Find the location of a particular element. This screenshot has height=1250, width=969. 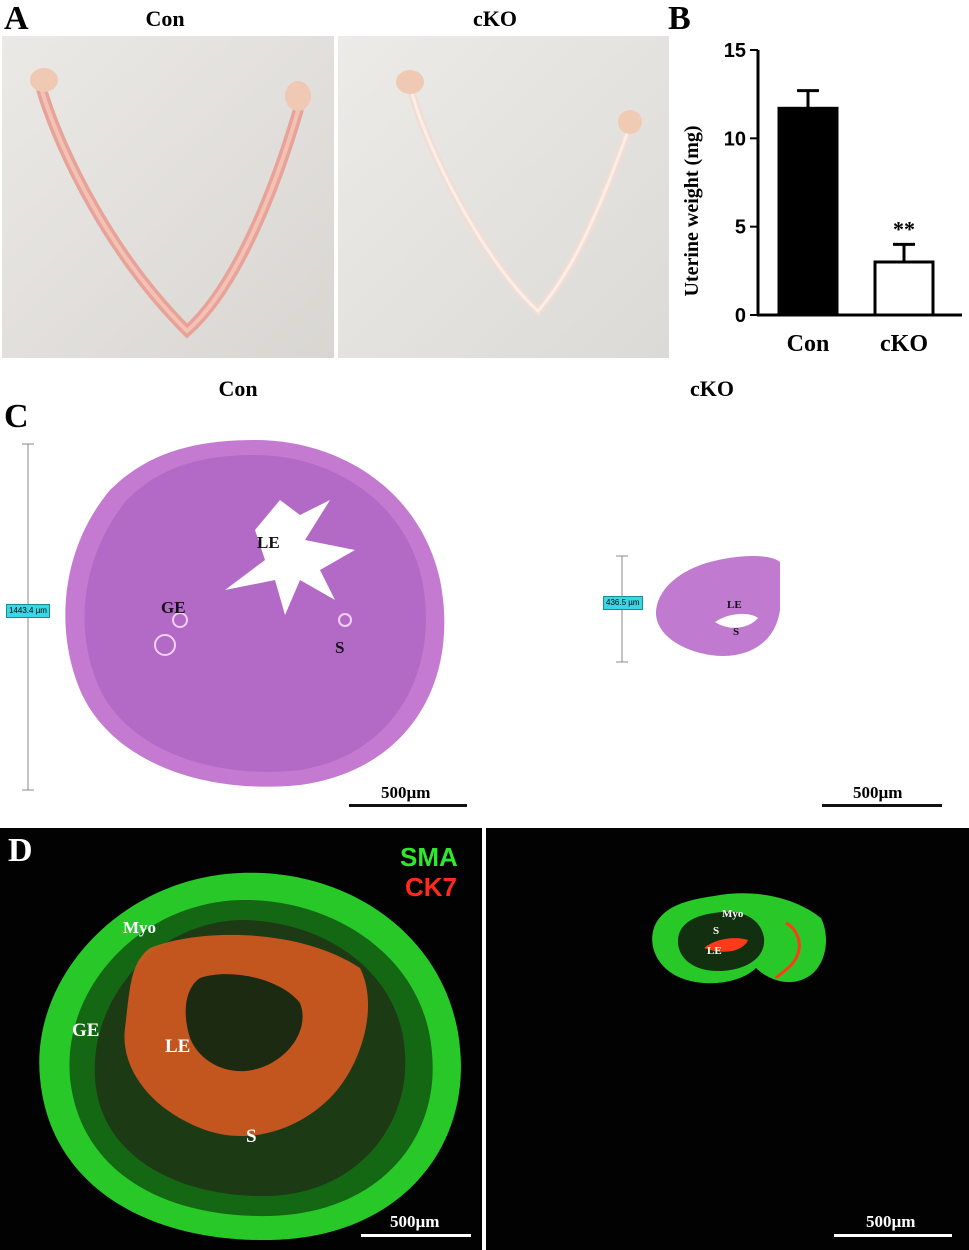

con-he-scale-text: 500µm is located at coordinates (406, 792).